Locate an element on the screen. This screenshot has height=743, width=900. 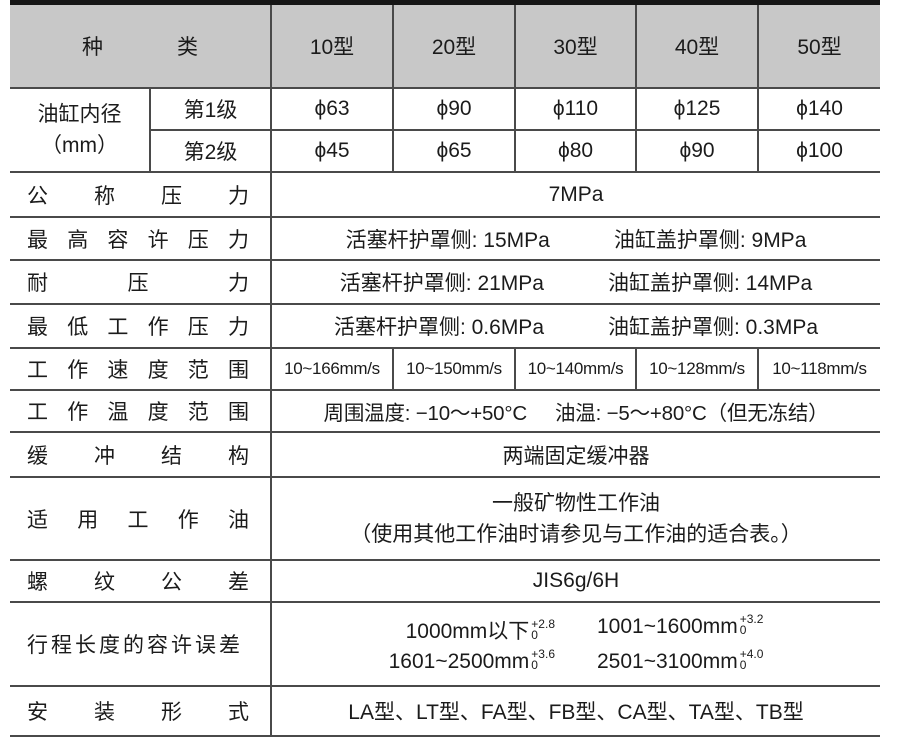
row-nominal-pressure: 公 称 压 力 7MPa is located at coordinates (445, 195).